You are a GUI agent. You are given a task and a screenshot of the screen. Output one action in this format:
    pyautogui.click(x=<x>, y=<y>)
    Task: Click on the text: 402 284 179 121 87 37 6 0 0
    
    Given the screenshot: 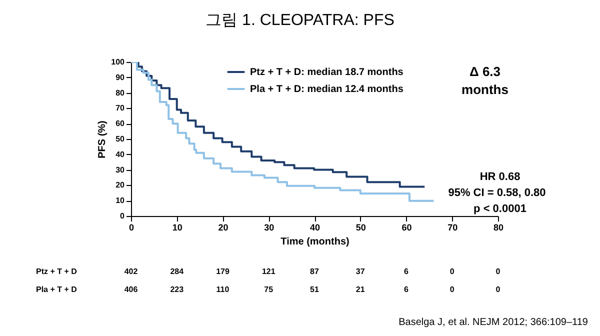 What is the action you would take?
    pyautogui.click(x=312, y=271)
    